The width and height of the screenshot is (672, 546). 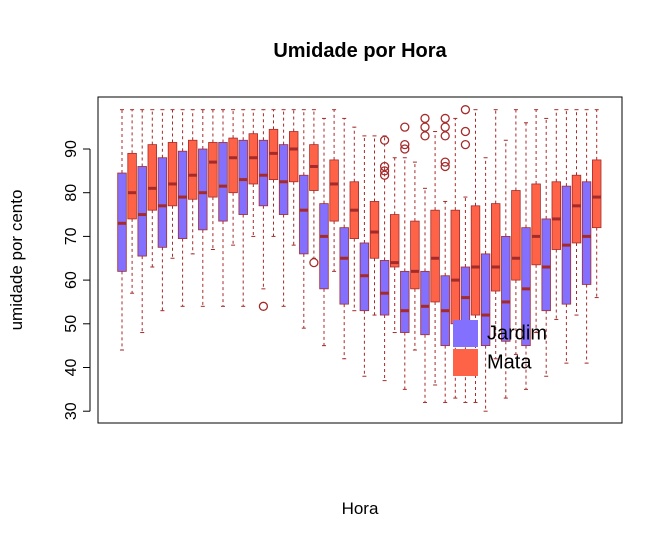 I want to click on y-tick-label: 40, so click(x=71, y=368).